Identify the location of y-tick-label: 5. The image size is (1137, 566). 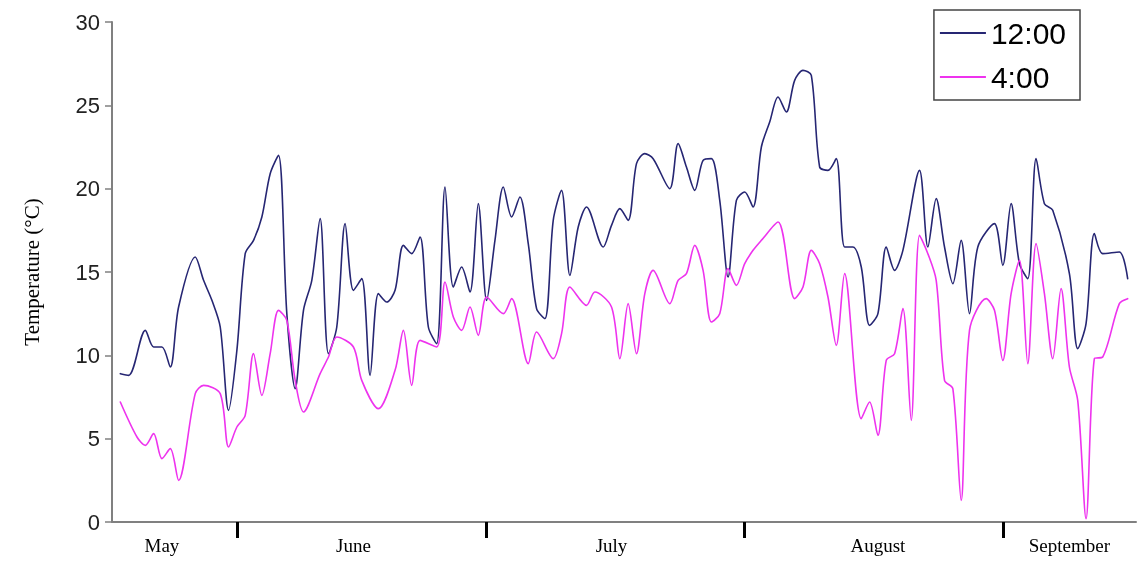
(93, 439).